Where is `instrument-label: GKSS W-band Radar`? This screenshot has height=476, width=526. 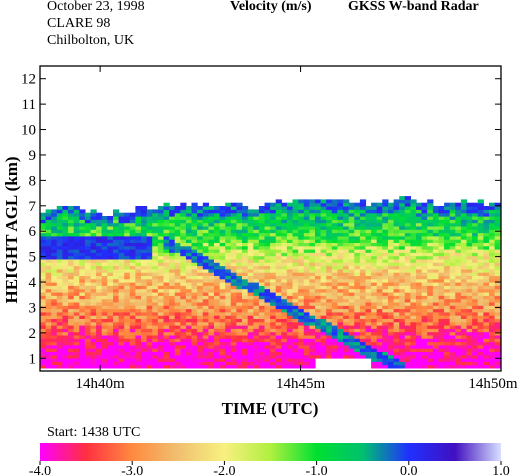
instrument-label: GKSS W-band Radar is located at coordinates (413, 7).